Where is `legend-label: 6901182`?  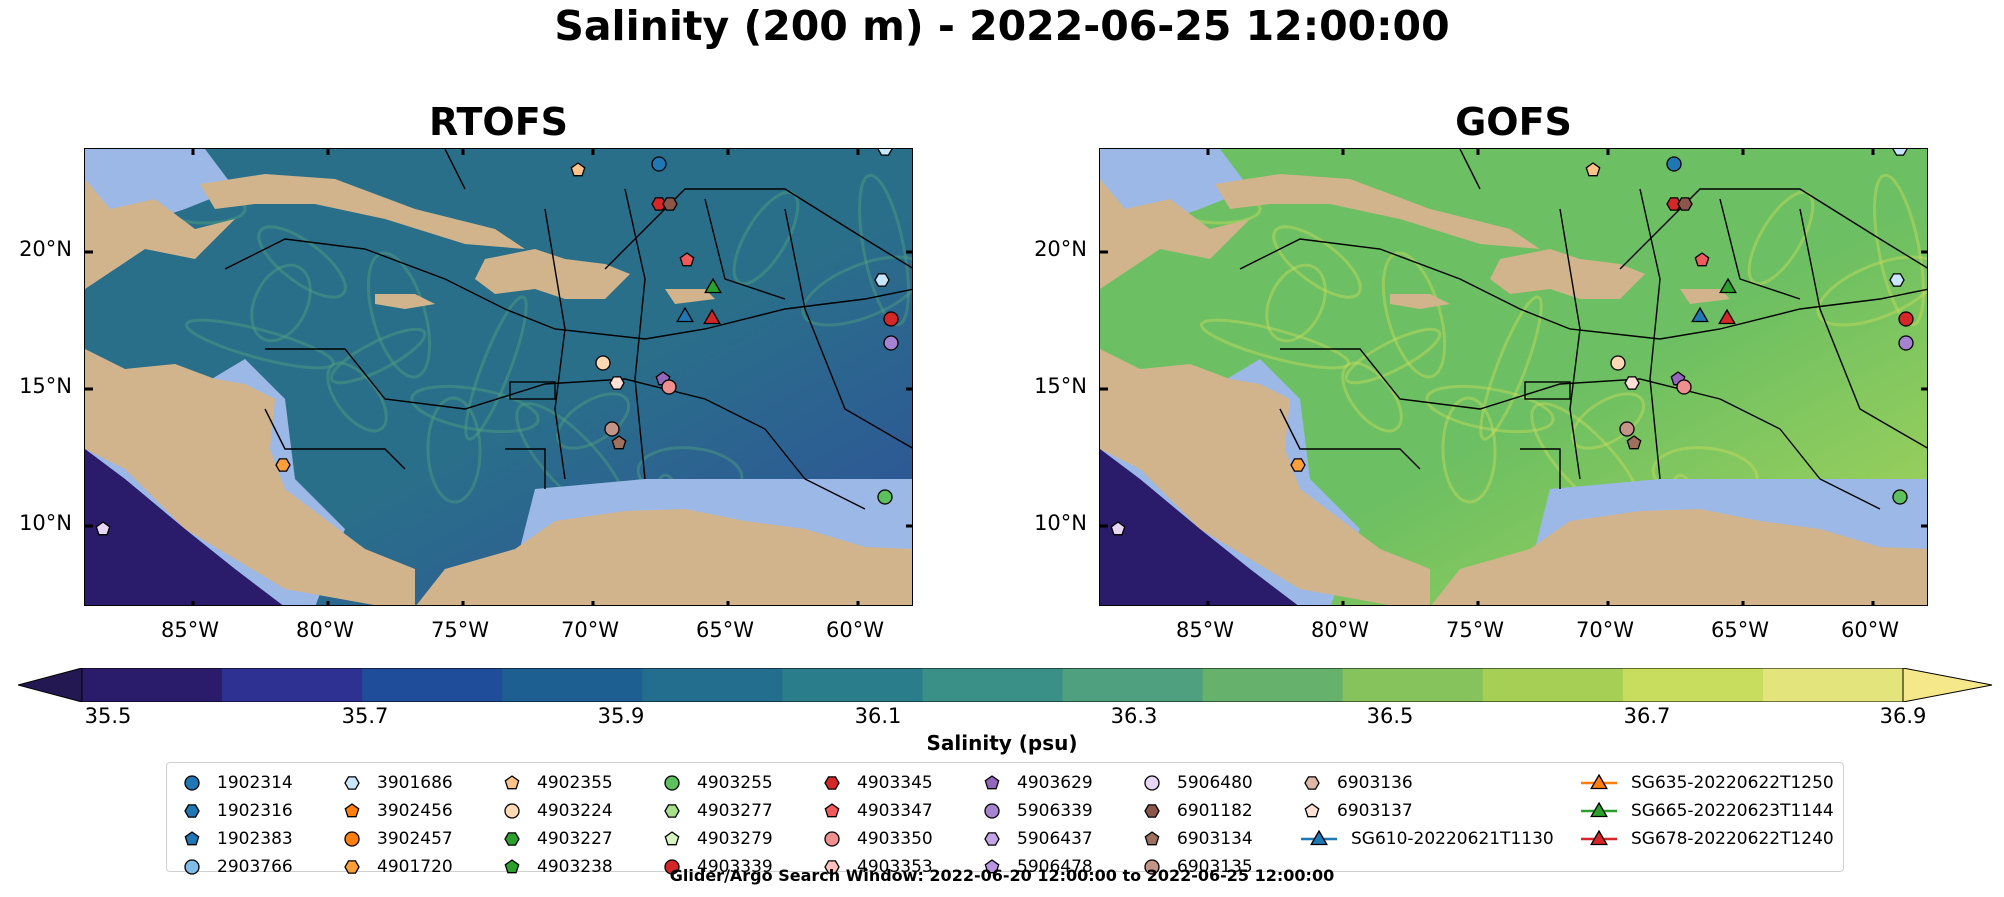
legend-label: 6901182 is located at coordinates (1215, 811).